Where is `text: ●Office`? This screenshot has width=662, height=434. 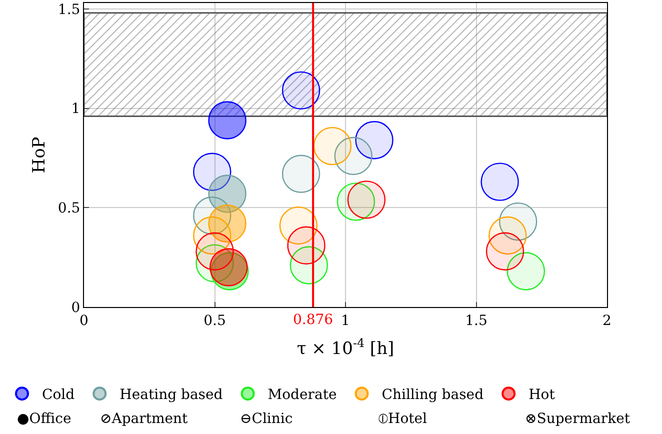 text: ●Office is located at coordinates (44, 419).